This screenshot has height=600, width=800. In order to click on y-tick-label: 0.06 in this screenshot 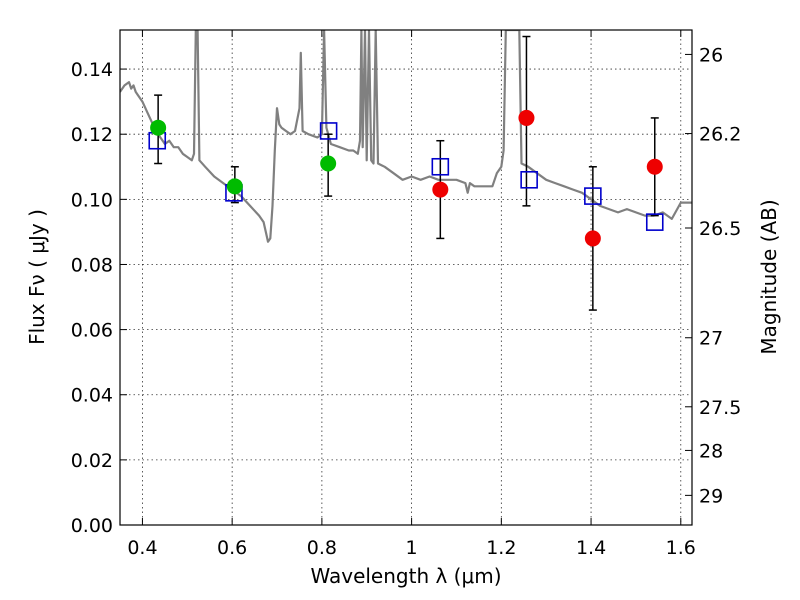, I will do `click(92, 331)`.